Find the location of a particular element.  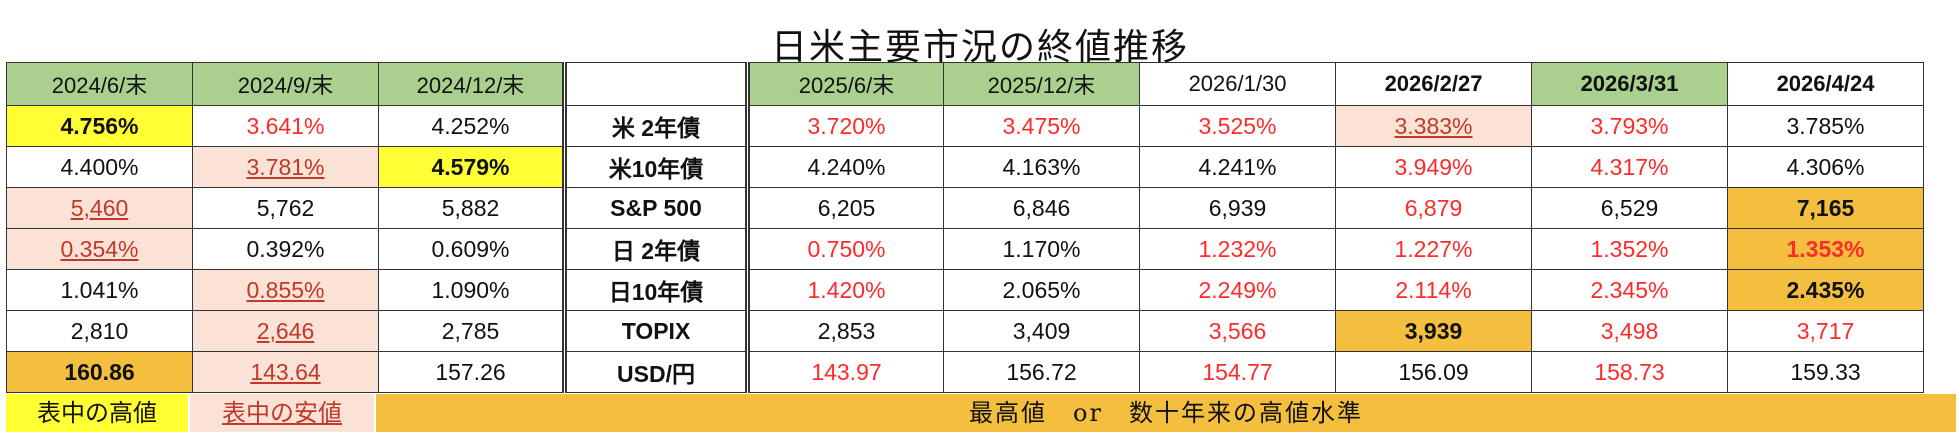

table-cell: 2,810 is located at coordinates (99, 331).